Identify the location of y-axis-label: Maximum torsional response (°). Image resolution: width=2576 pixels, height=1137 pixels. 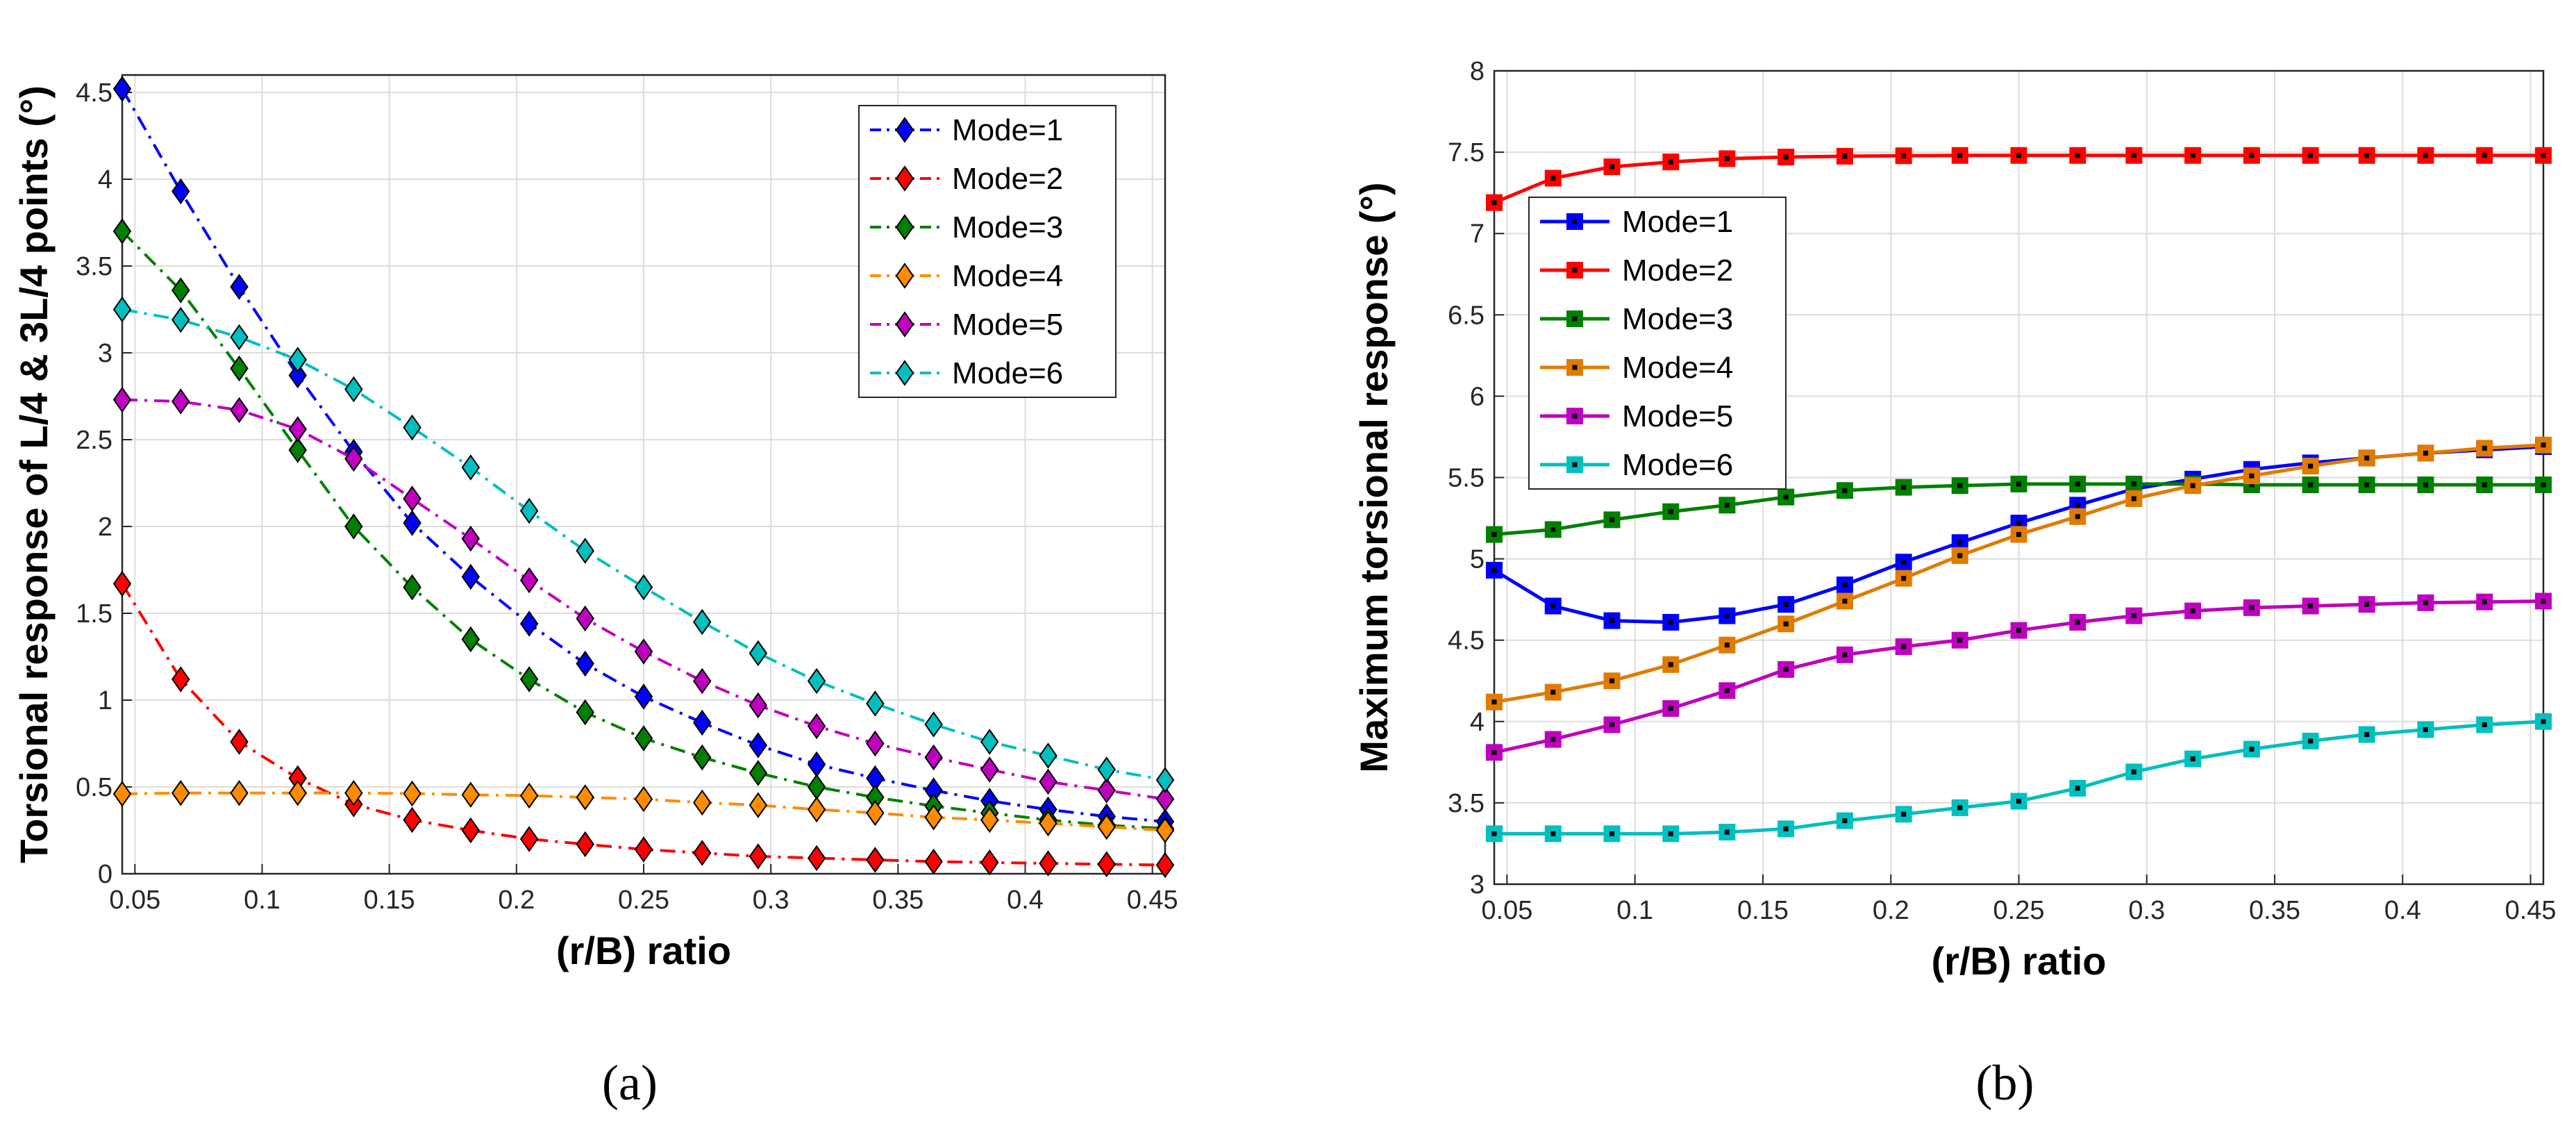
(1374, 477).